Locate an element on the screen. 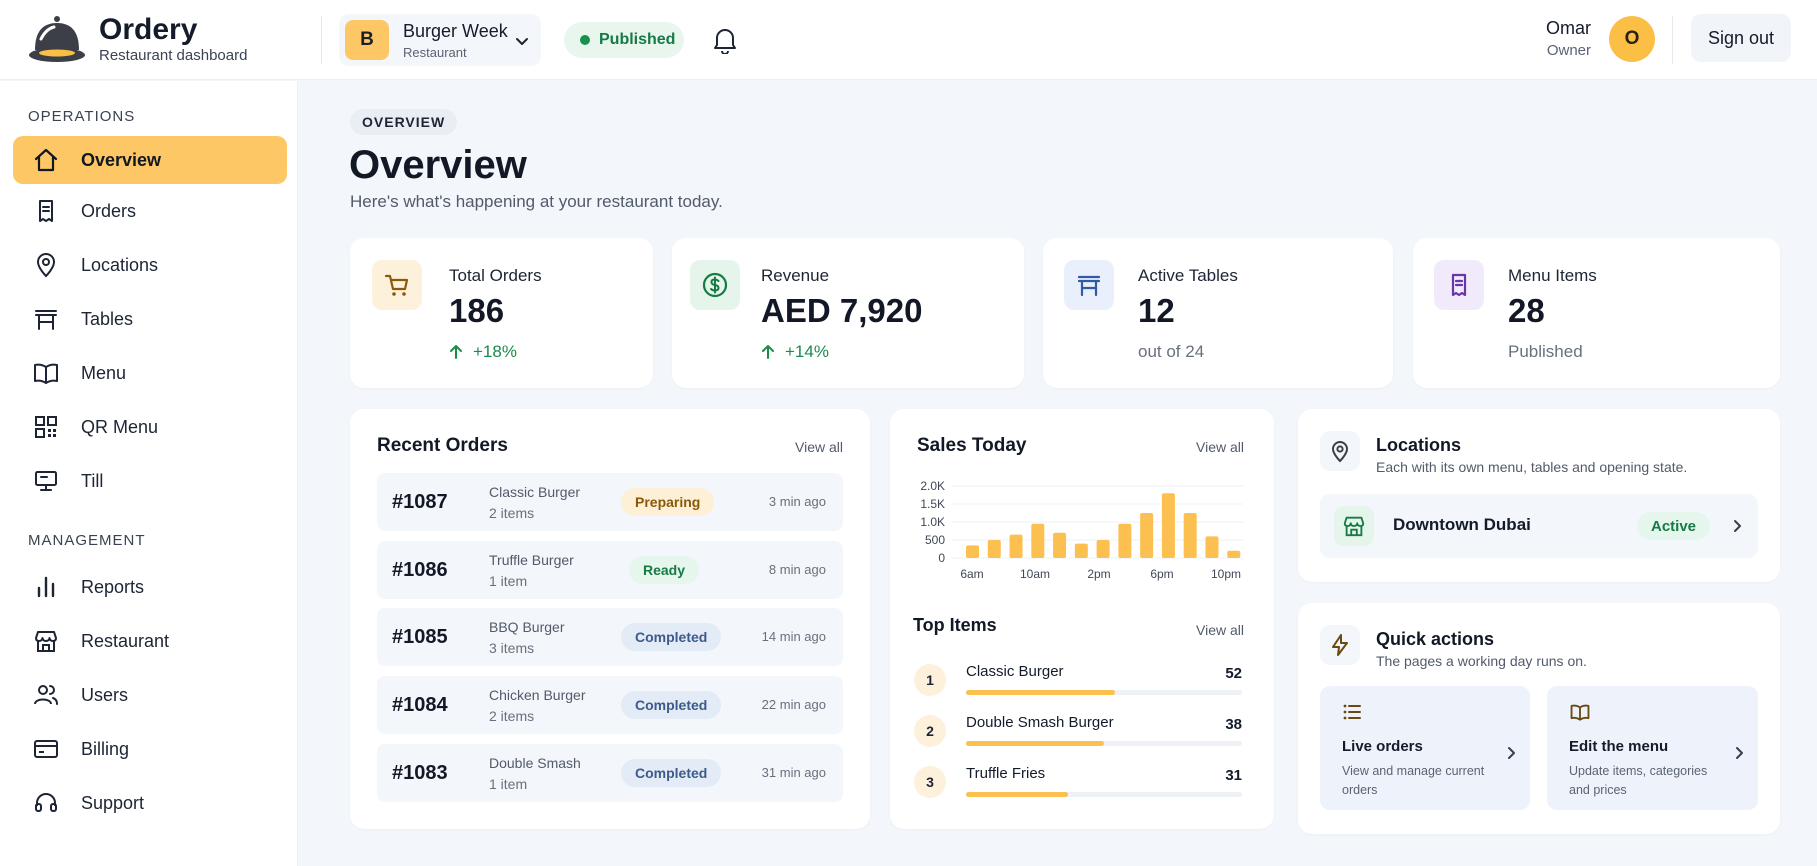  order-item-name: Double Smash is located at coordinates (535, 763).